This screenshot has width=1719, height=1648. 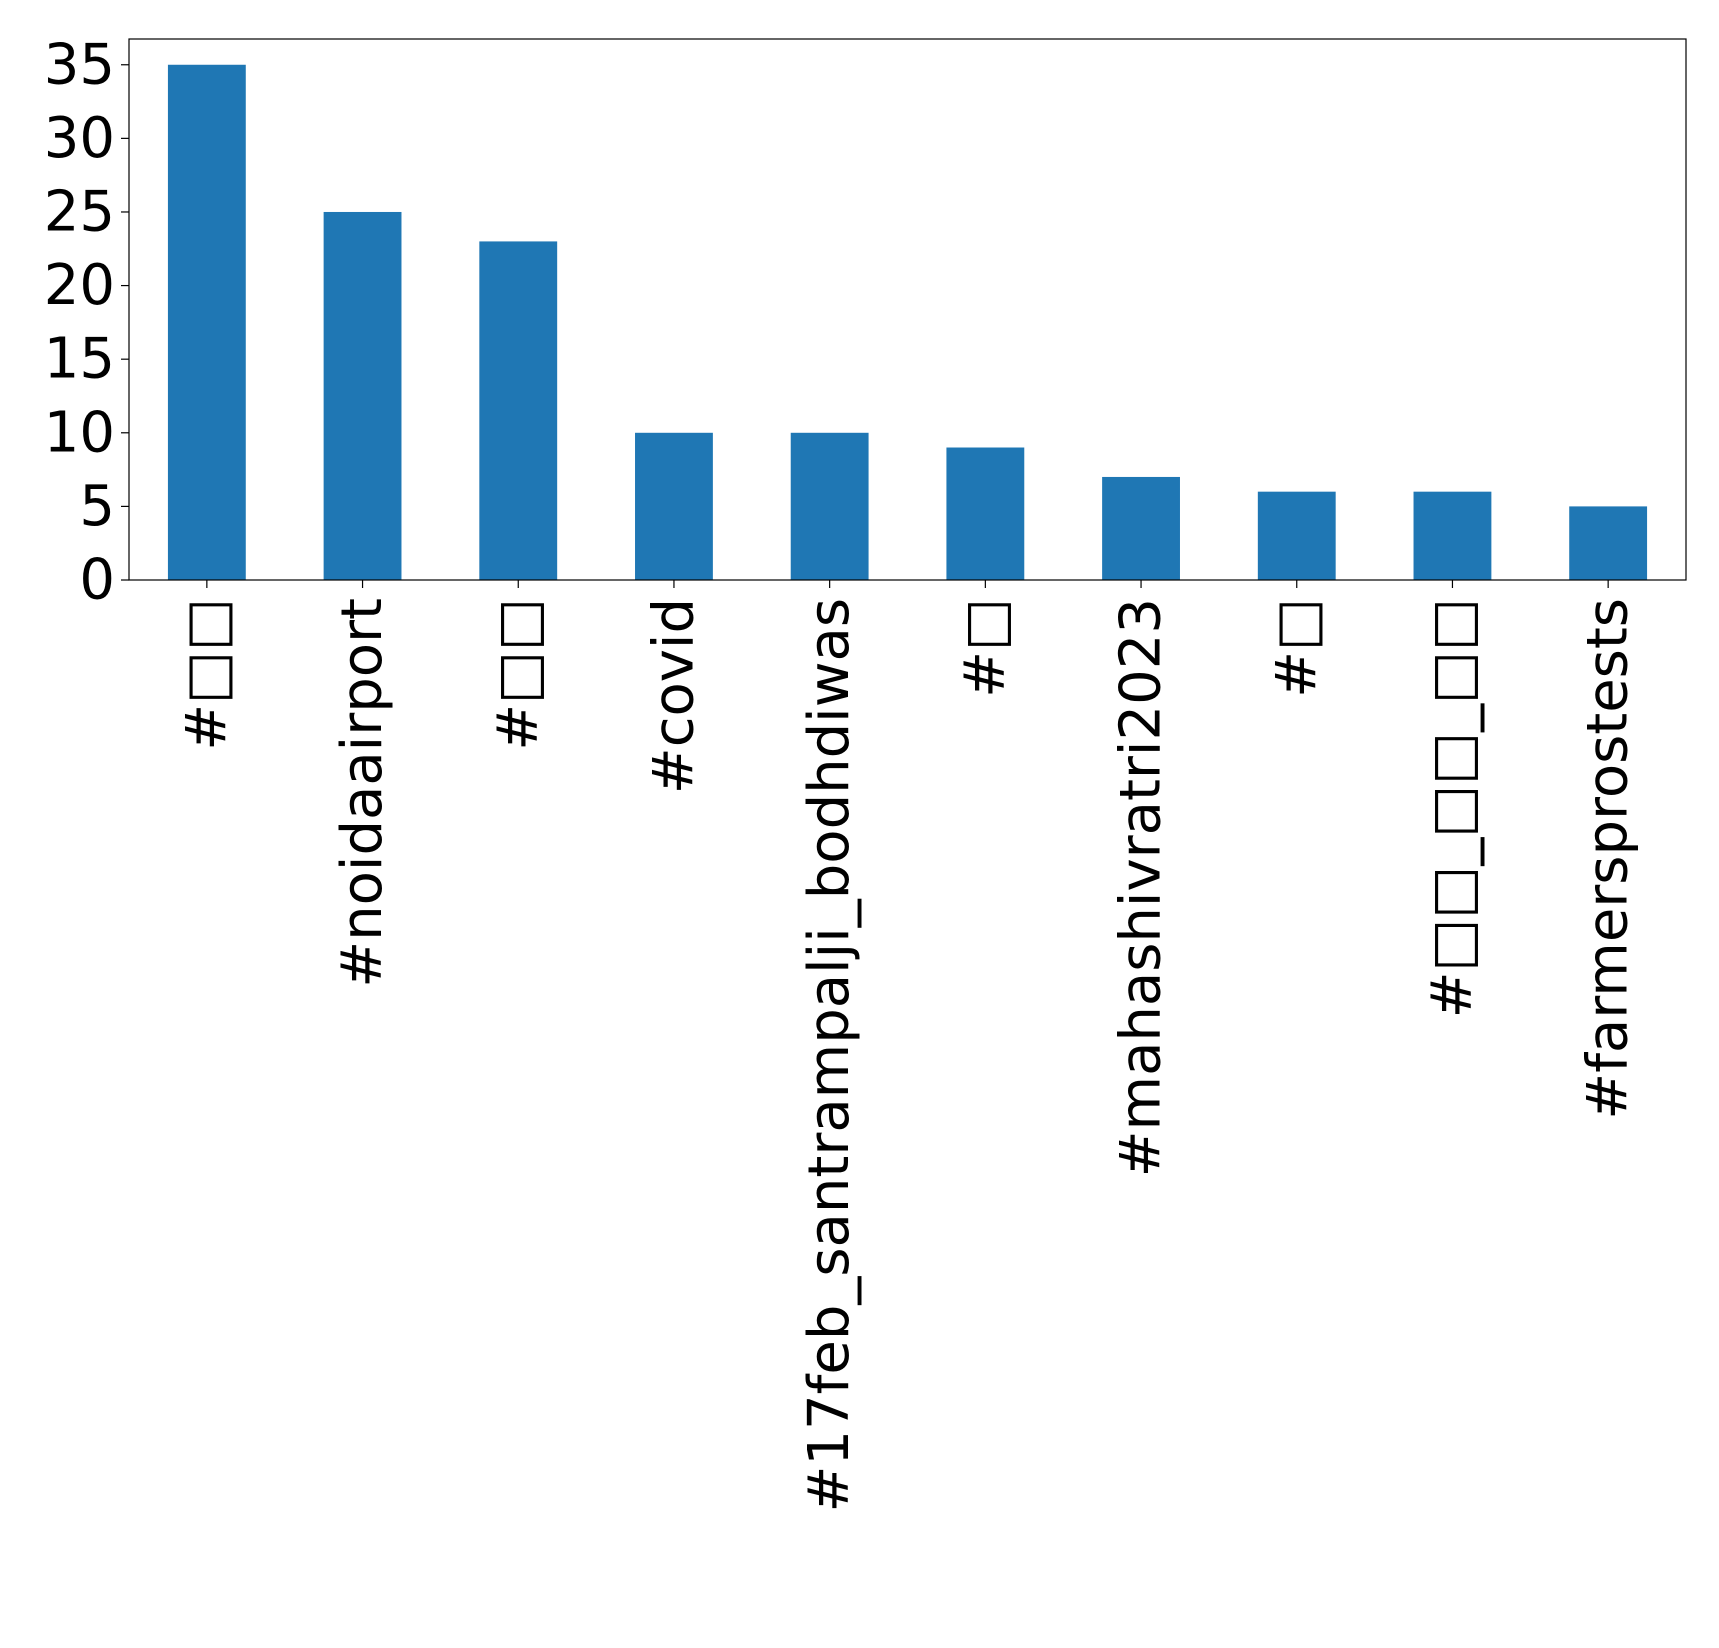 I want to click on y-tick-label: 10, so click(x=79, y=432).